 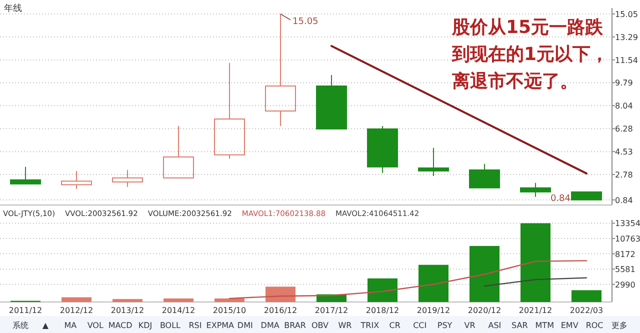 I want to click on x-tick-label: 2012/12, so click(x=77, y=310).